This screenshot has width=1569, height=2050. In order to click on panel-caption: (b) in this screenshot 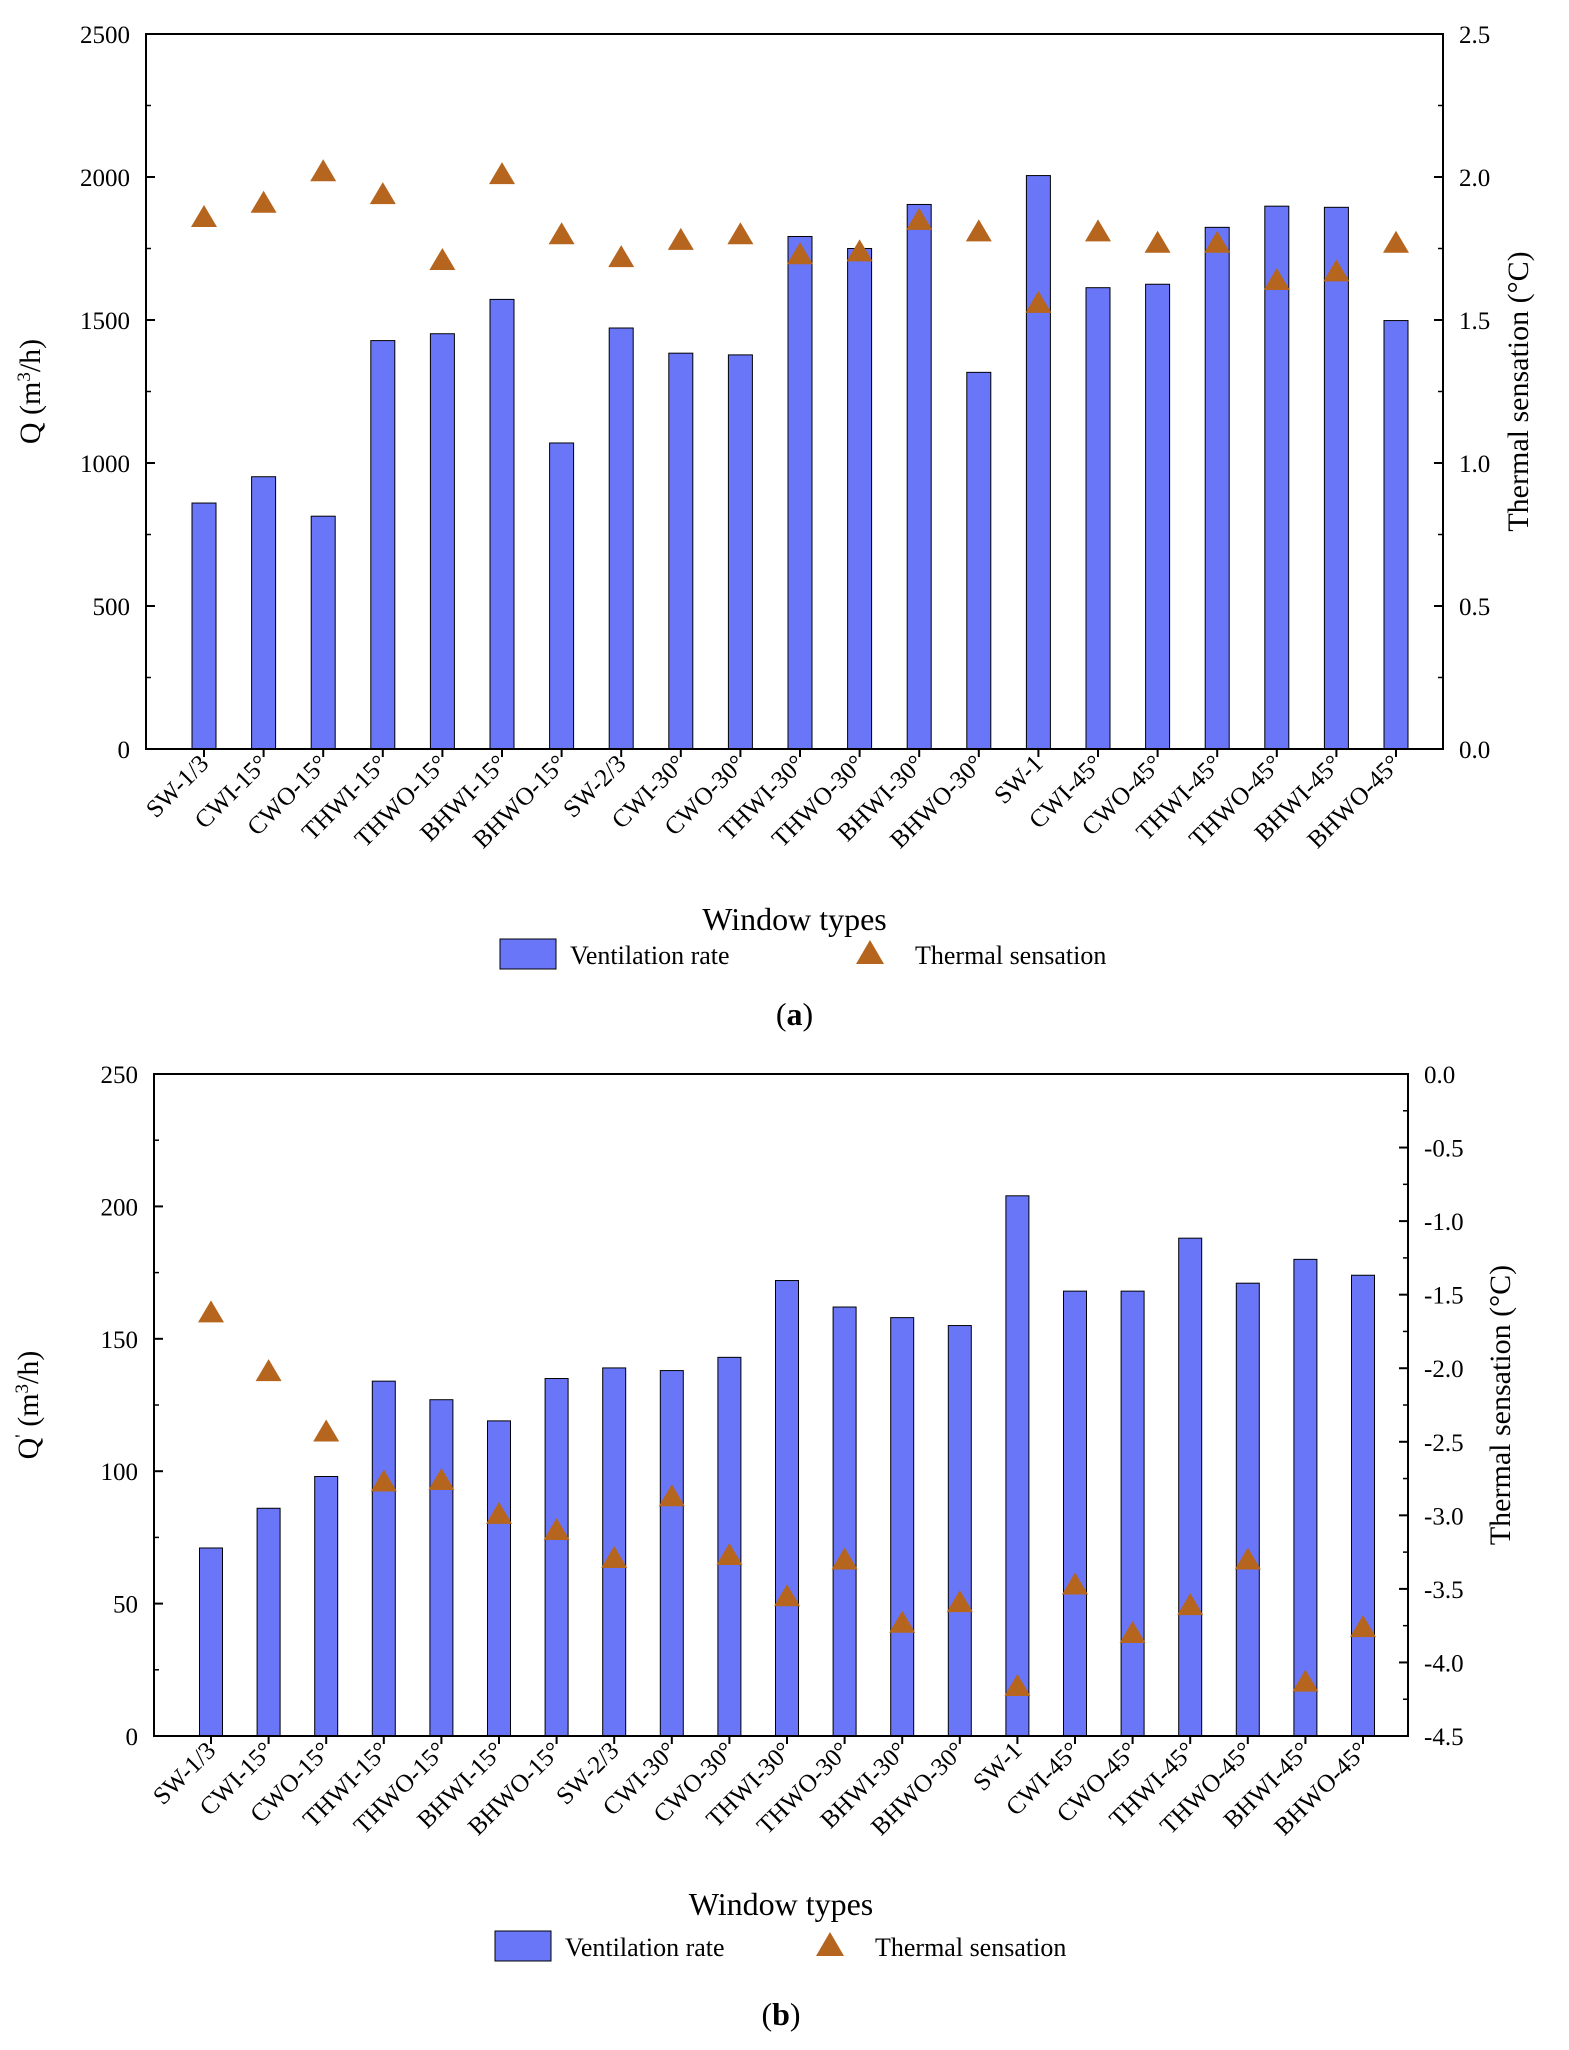, I will do `click(780, 2014)`.